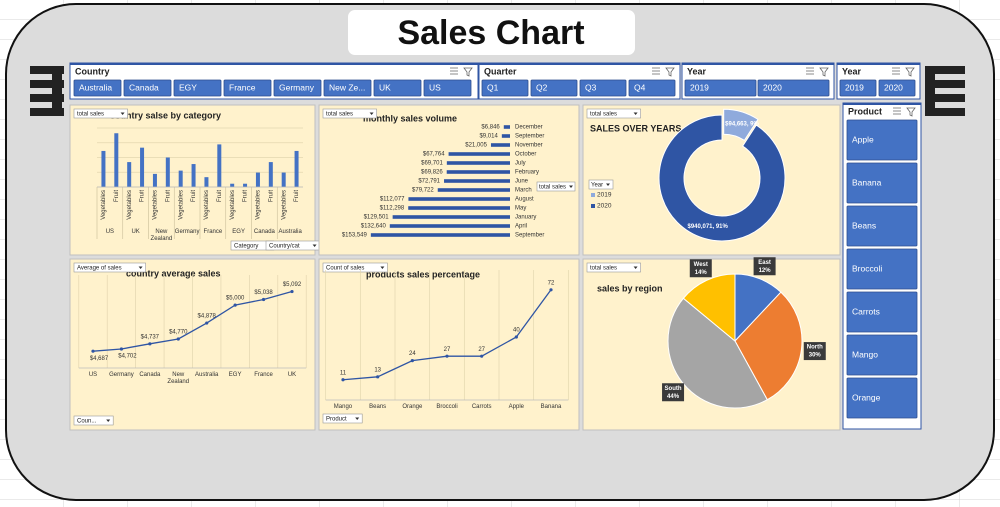 This screenshot has width=1000, height=507. I want to click on slicer-item-label: Germany, so click(297, 87).